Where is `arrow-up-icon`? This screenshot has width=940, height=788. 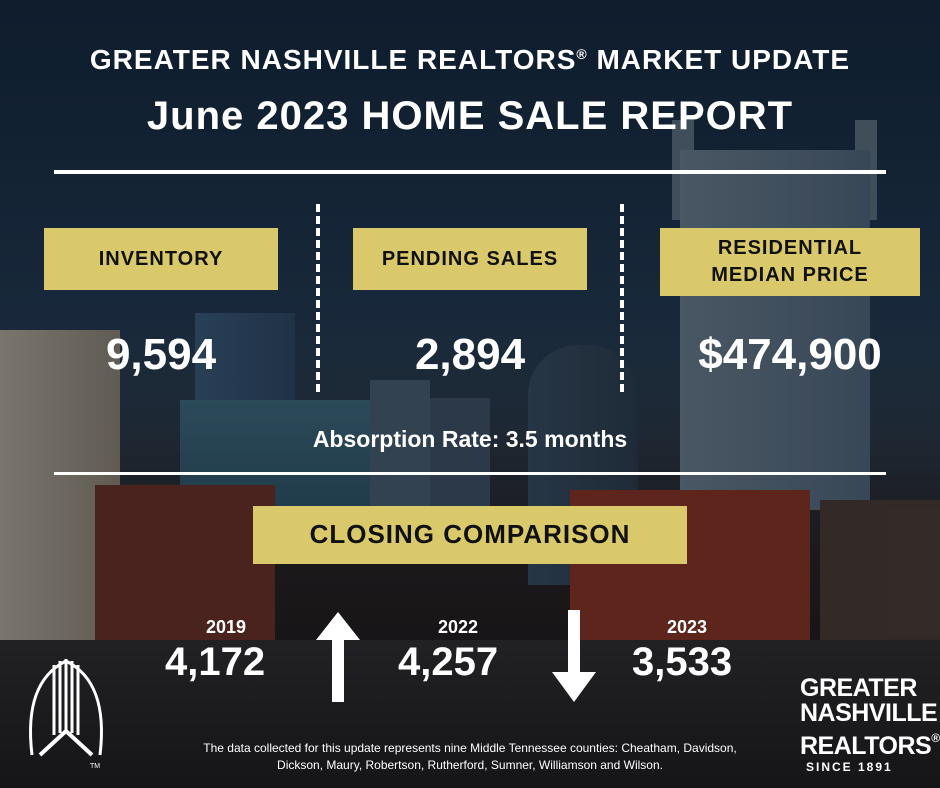
arrow-up-icon is located at coordinates (338, 657).